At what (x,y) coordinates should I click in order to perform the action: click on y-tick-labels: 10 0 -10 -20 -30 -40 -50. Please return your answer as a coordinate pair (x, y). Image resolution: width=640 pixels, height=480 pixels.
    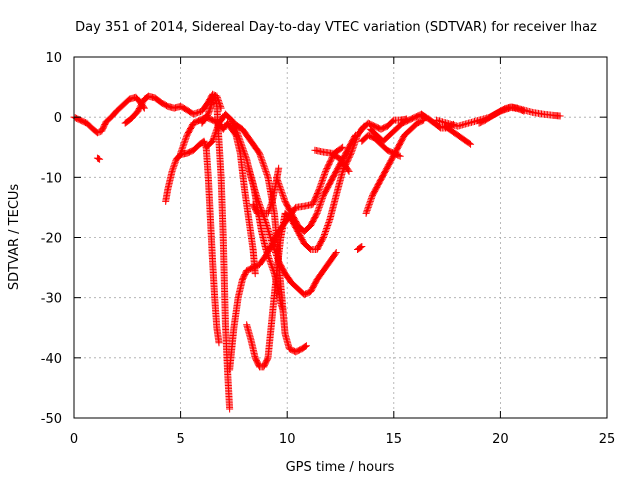
    Looking at the image, I should click on (51, 239).